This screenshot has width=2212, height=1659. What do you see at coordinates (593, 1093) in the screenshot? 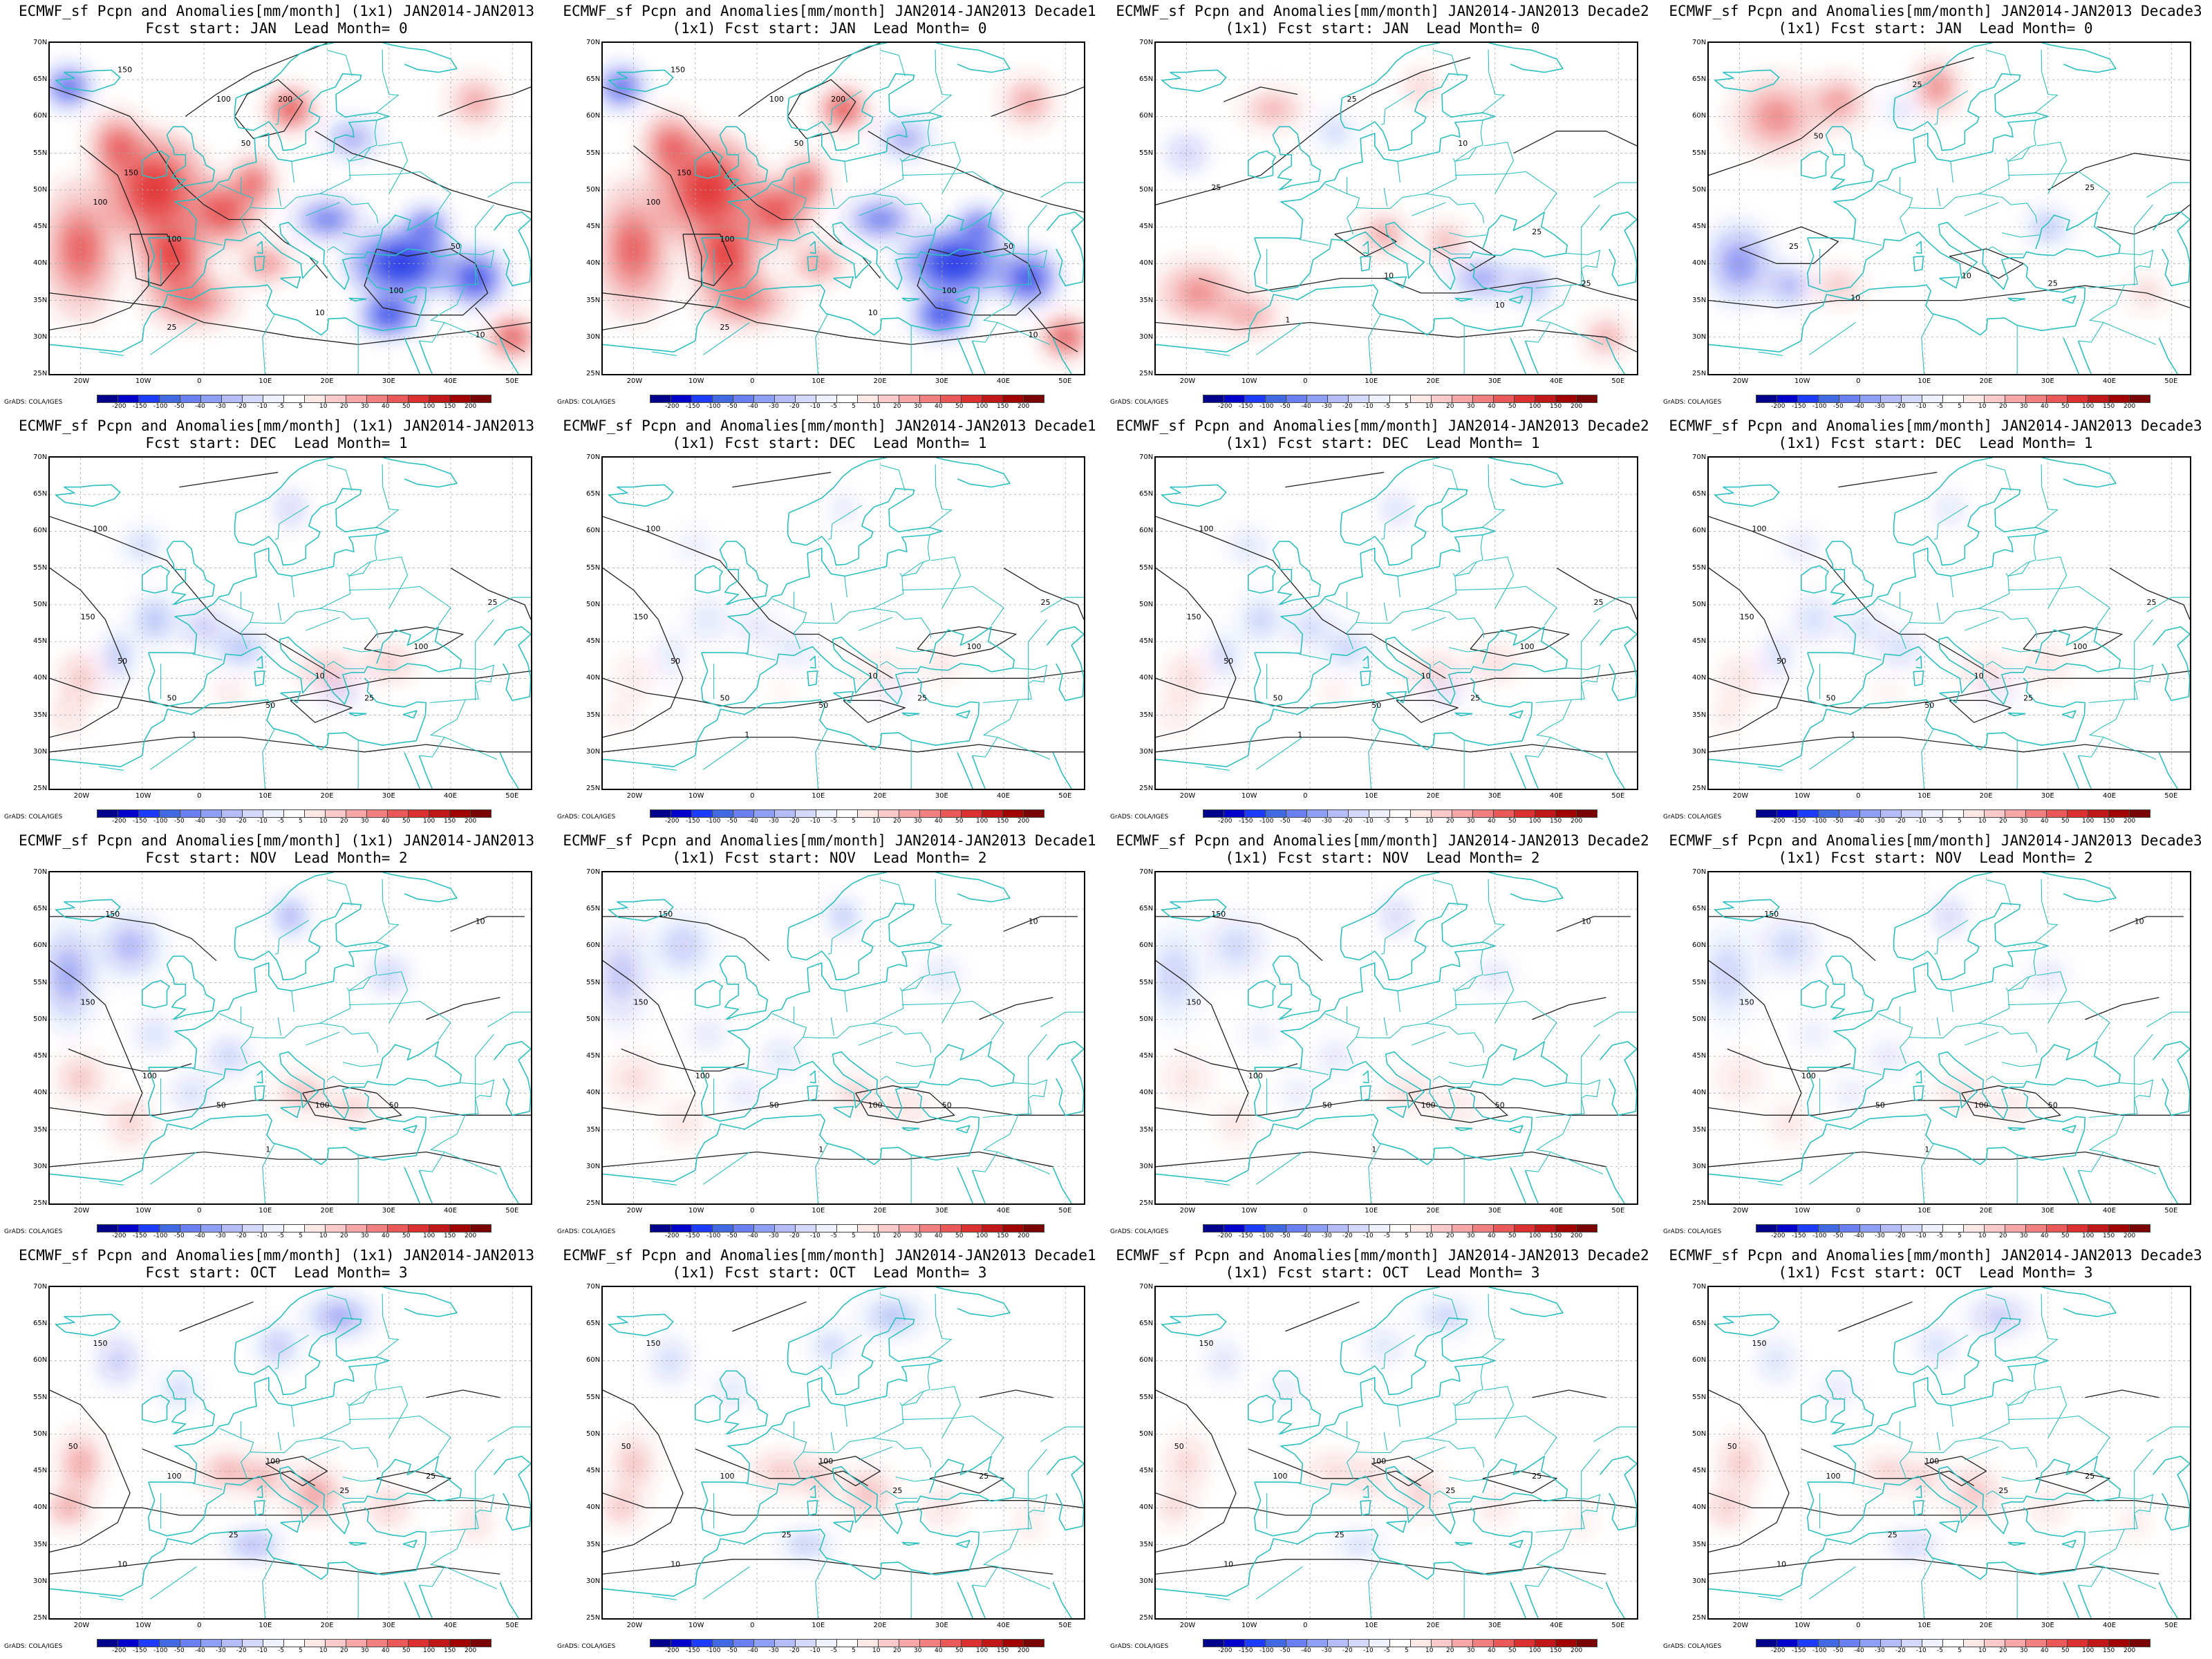
I see `latitude-label: 40N` at bounding box center [593, 1093].